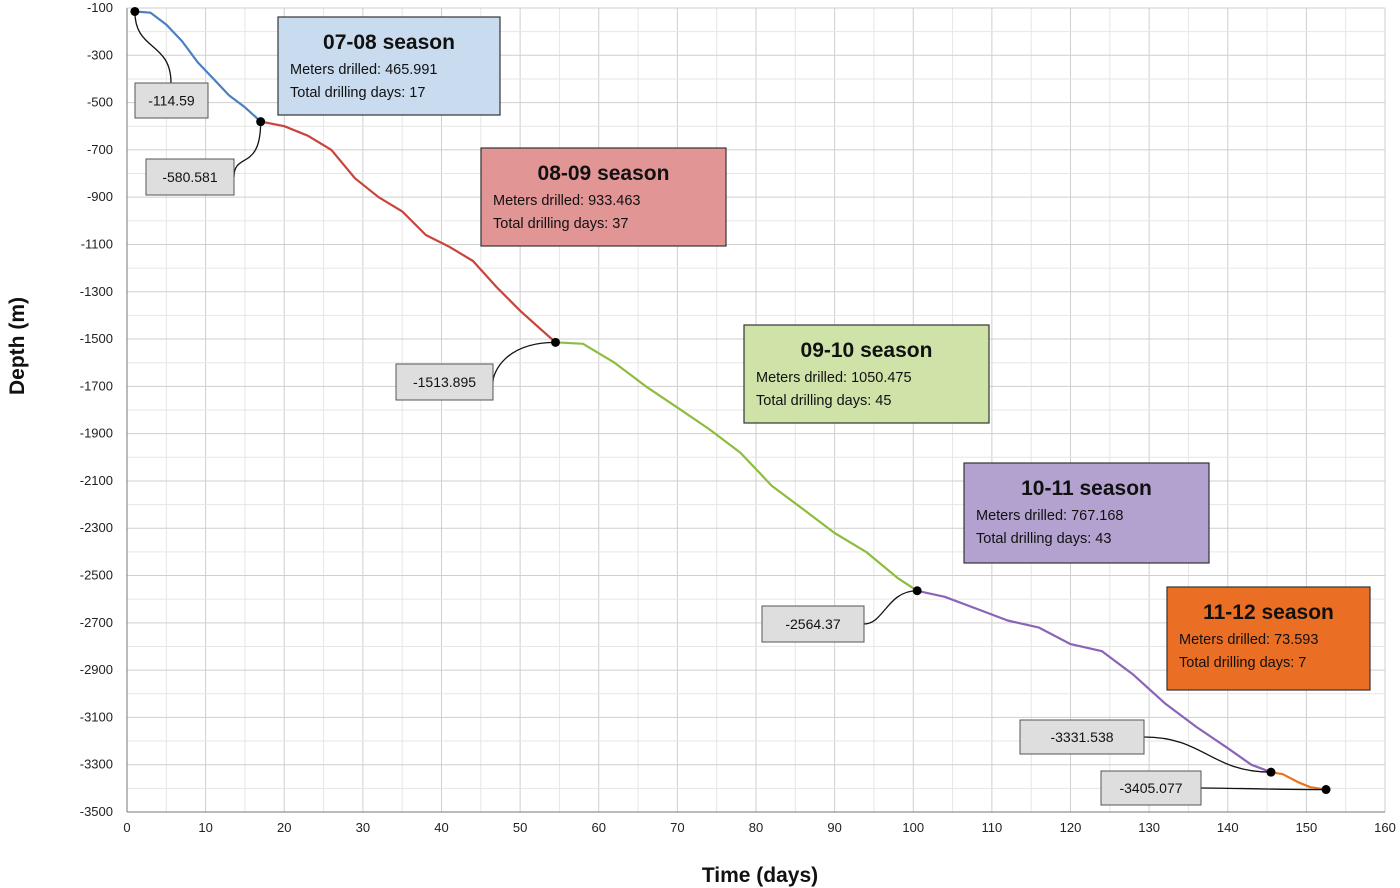 The image size is (1400, 888). What do you see at coordinates (357, 93) in the screenshot?
I see `season-box-days: Total drilling days: 17` at bounding box center [357, 93].